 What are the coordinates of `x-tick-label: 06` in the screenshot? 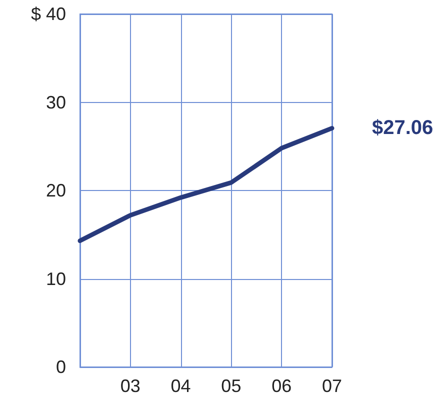 It's located at (282, 386).